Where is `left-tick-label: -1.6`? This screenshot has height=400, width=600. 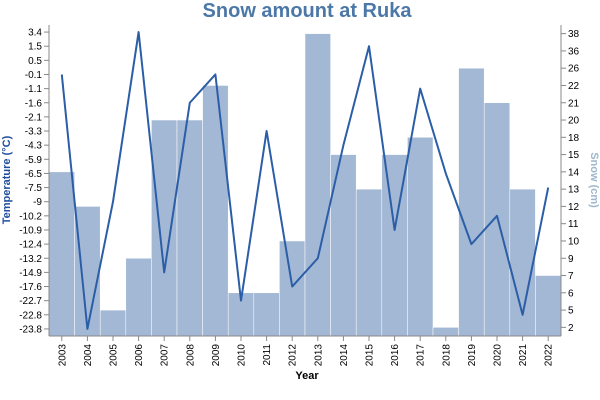
left-tick-label: -1.6 is located at coordinates (34, 103).